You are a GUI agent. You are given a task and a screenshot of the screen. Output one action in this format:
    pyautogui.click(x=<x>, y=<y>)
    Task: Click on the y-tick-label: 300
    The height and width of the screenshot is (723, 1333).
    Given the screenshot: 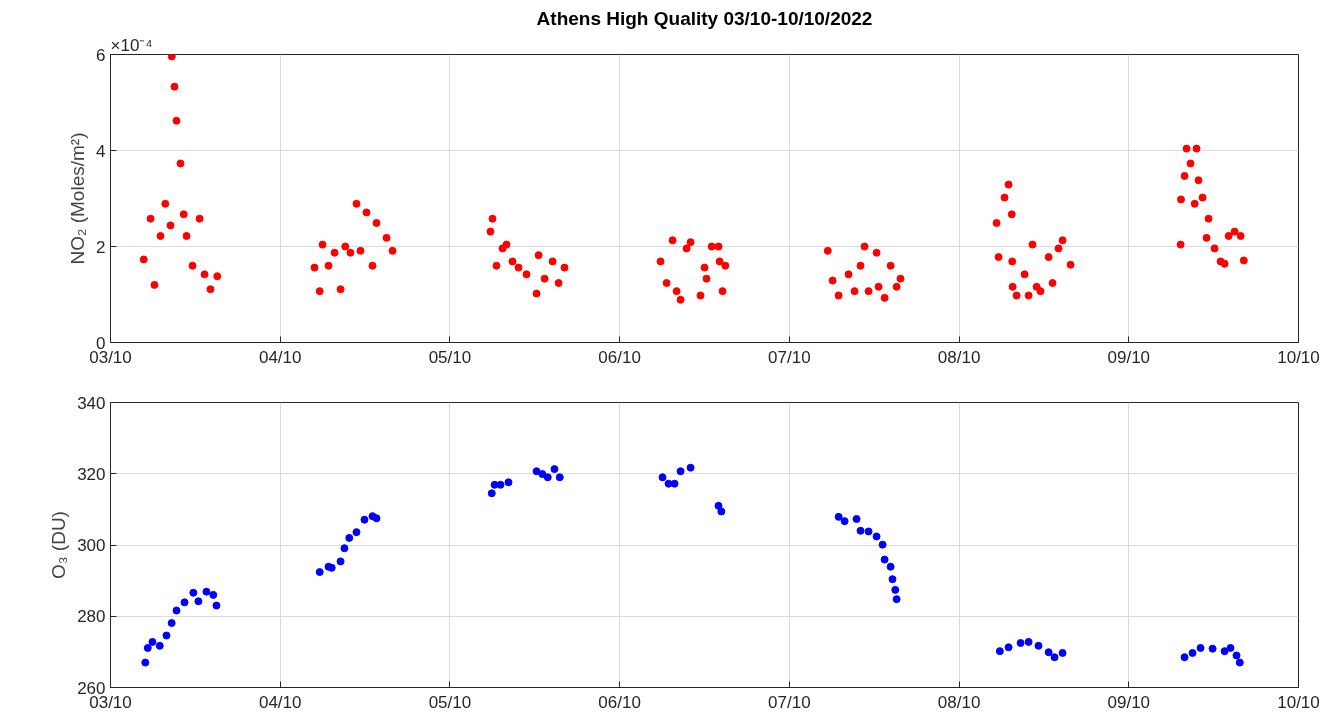 What is the action you would take?
    pyautogui.click(x=91, y=545)
    